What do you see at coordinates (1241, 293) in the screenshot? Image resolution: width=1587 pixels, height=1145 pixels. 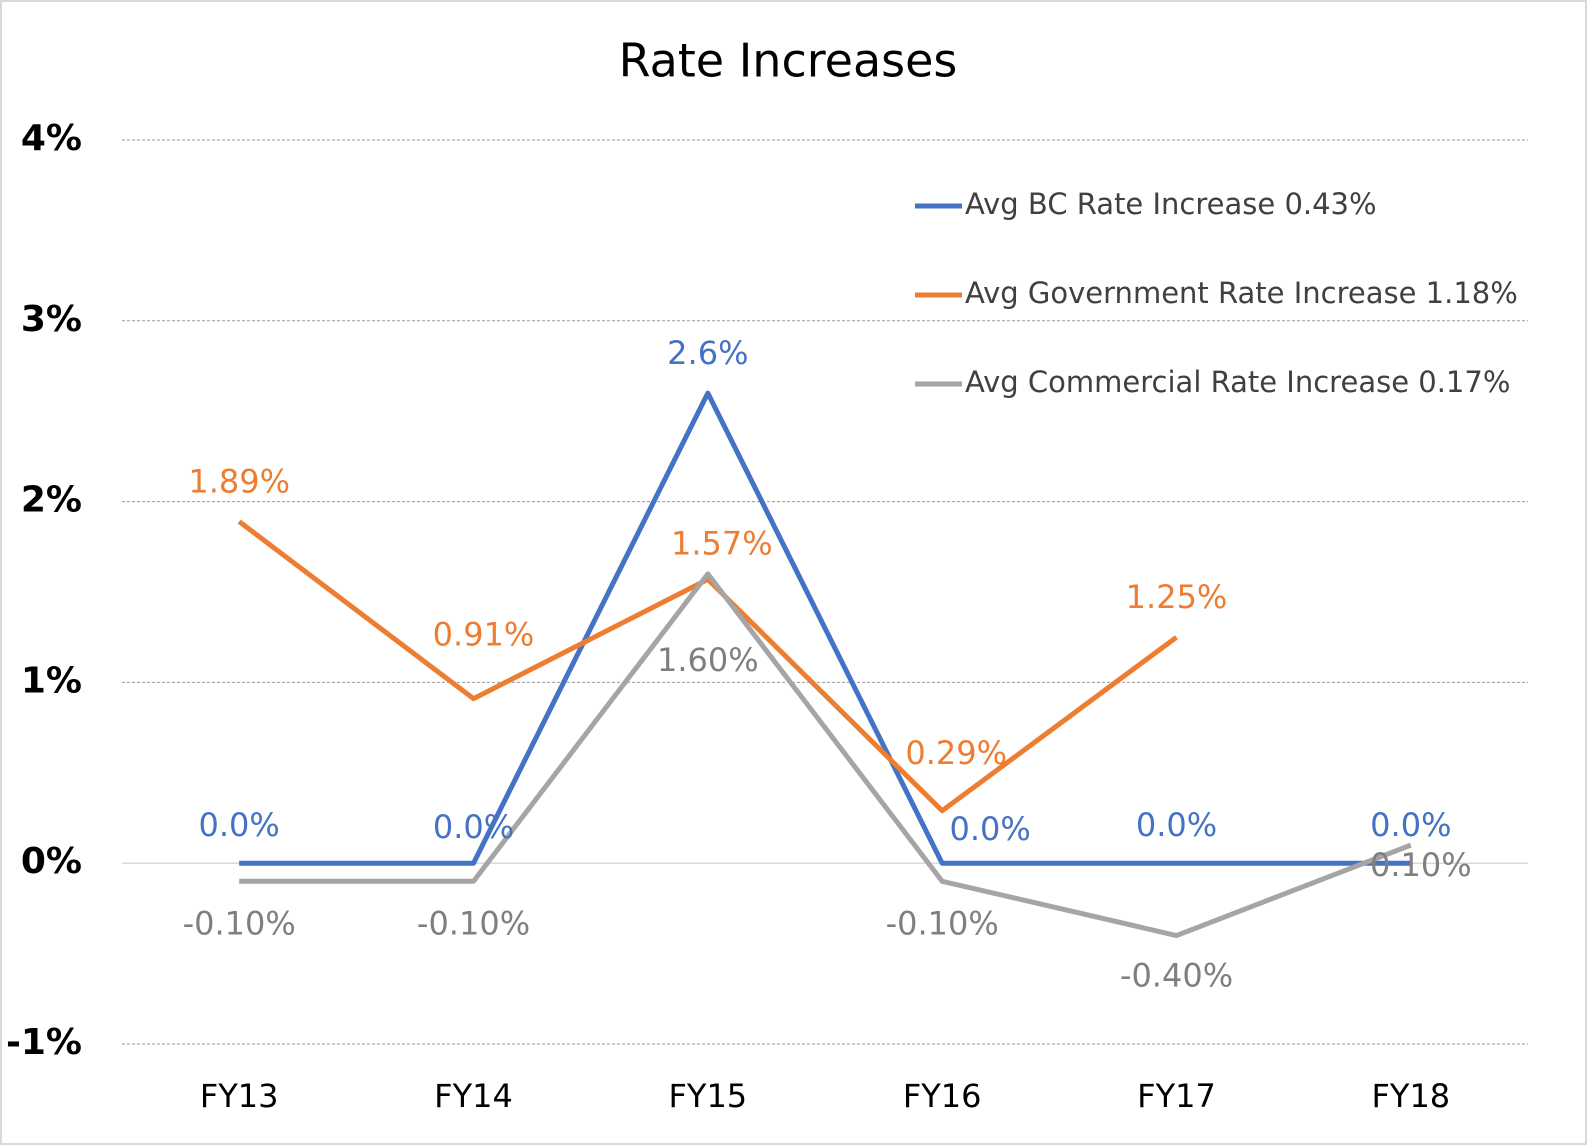 I see `legend-label: Avg Government Rate Increase 1.18%` at bounding box center [1241, 293].